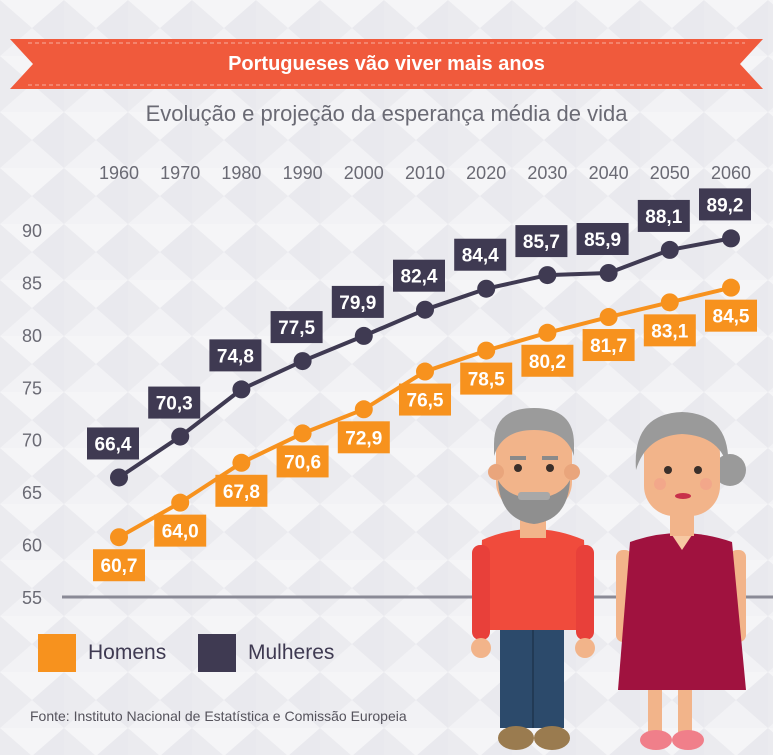 This screenshot has width=773, height=755. I want to click on chart-title: Portugueses vão viver mais anos, so click(386, 64).